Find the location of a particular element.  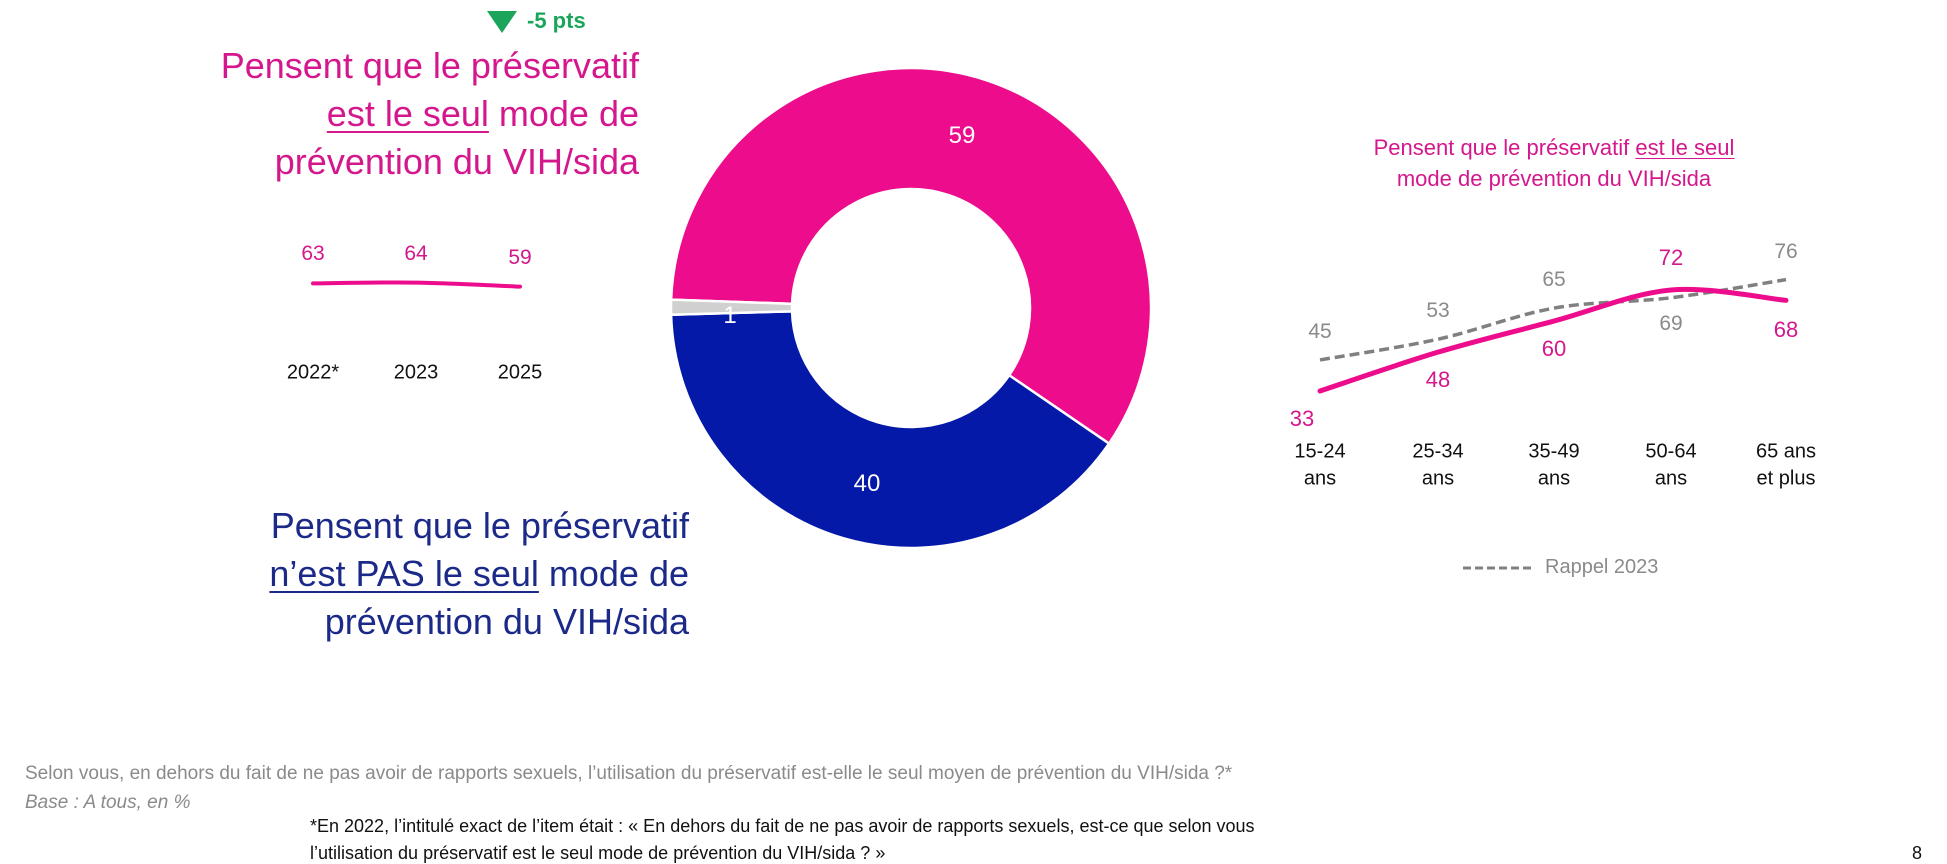

mini-value-label: 64 is located at coordinates (416, 253).